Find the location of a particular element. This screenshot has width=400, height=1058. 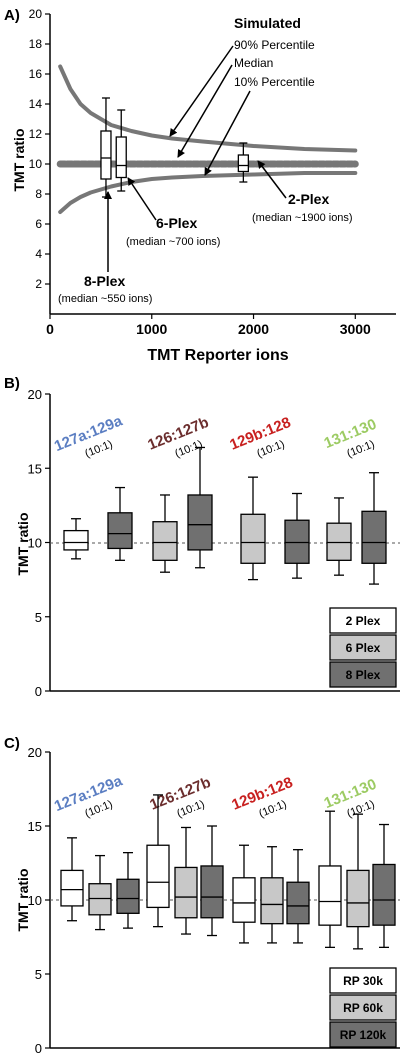

median-arrow is located at coordinates (205, 111).